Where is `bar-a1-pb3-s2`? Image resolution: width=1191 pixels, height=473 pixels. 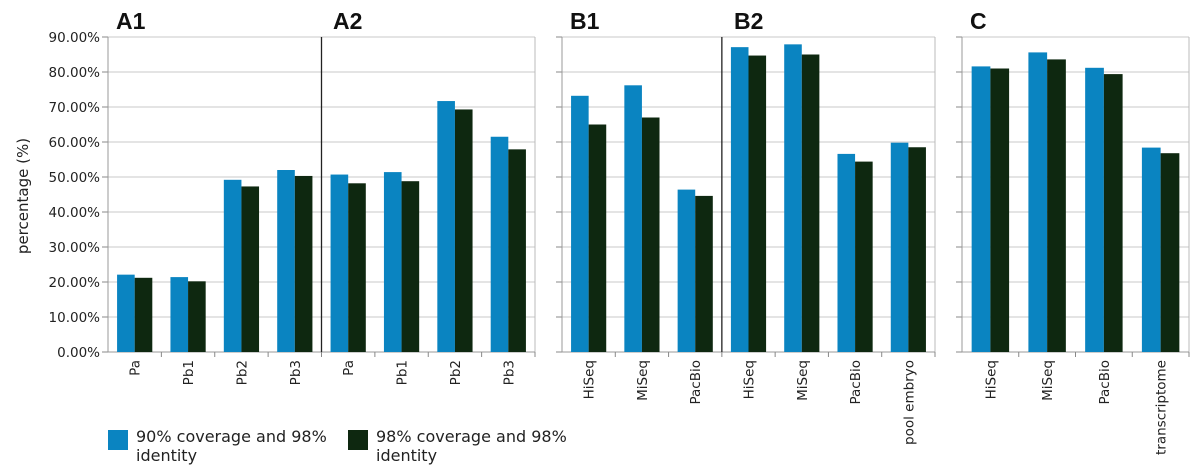 bar-a1-pb3-s2 is located at coordinates (303, 263).